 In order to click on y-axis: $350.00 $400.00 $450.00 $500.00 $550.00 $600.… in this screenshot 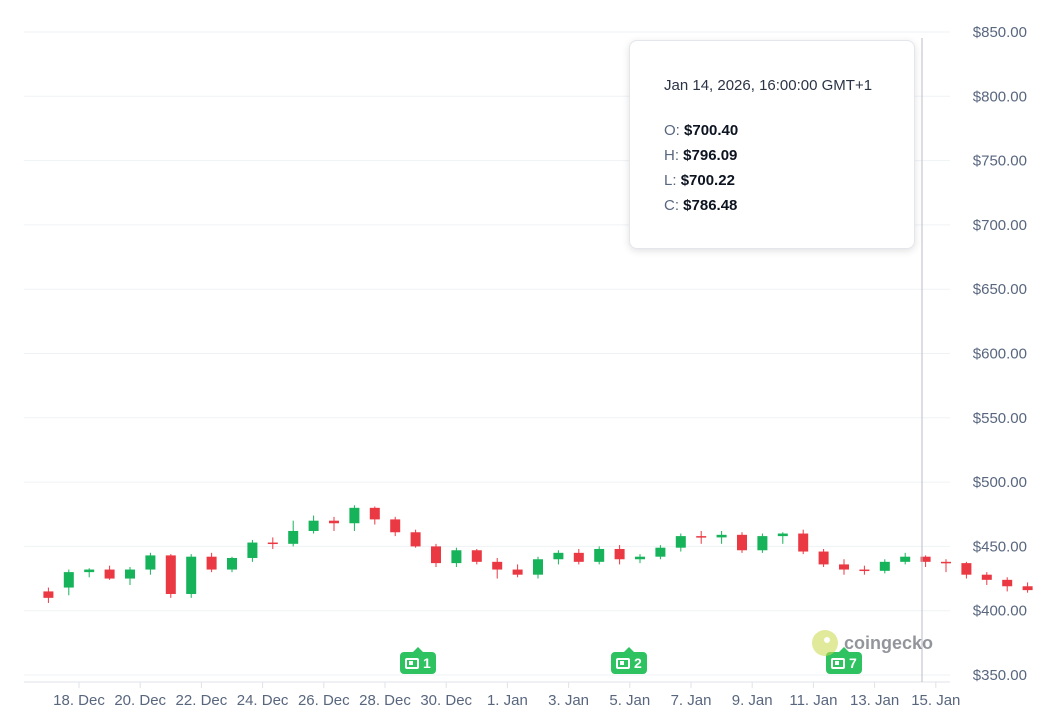, I will do `click(1000, 354)`.